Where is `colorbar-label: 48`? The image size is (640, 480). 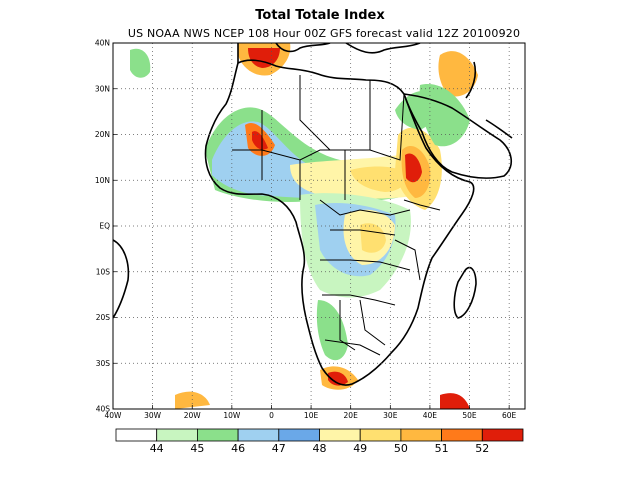 colorbar-label: 48 is located at coordinates (320, 448).